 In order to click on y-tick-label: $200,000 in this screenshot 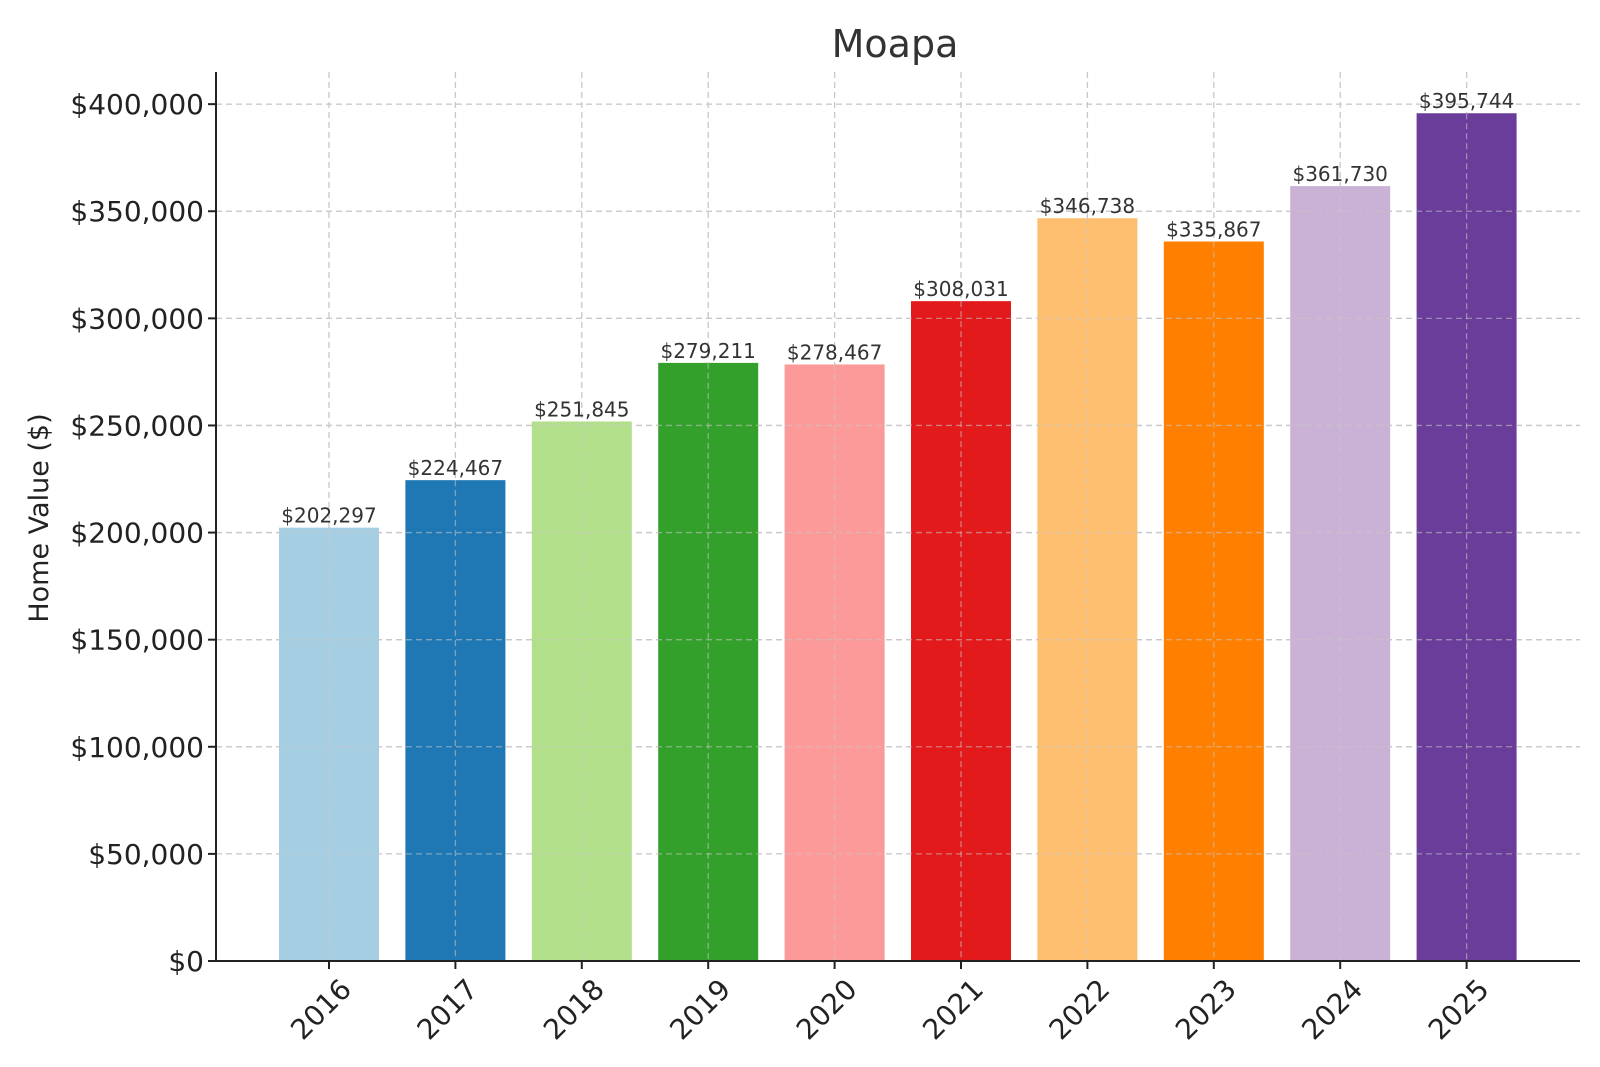, I will do `click(137, 533)`.